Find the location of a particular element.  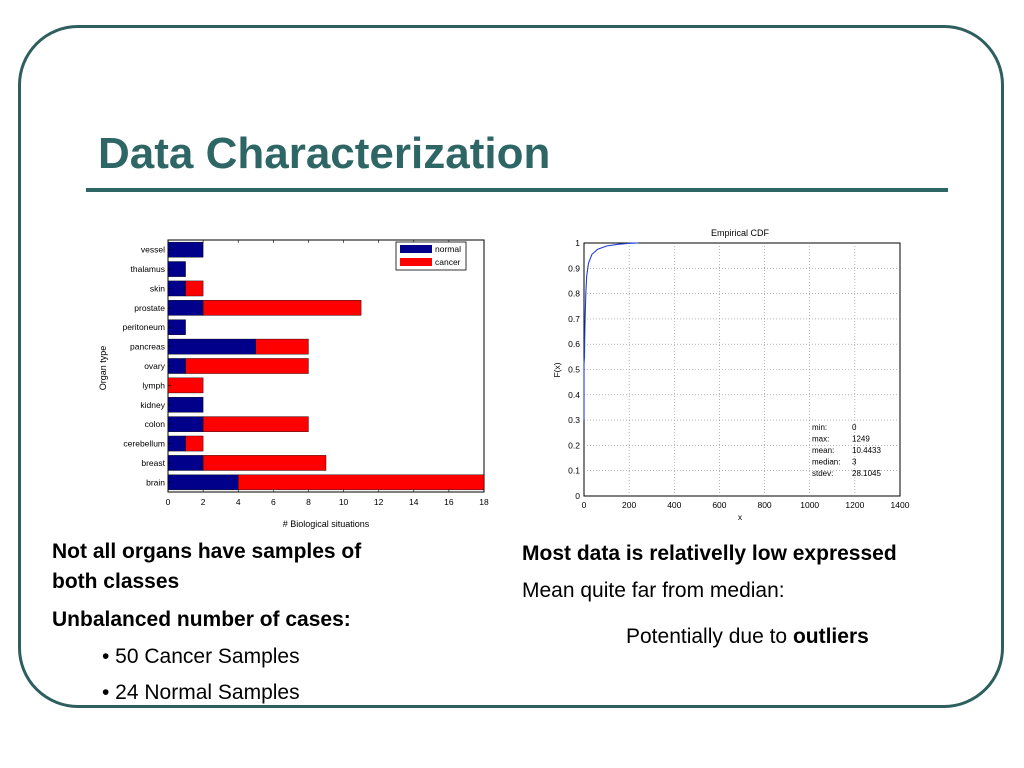

bar-cancer-colon is located at coordinates (255, 424).